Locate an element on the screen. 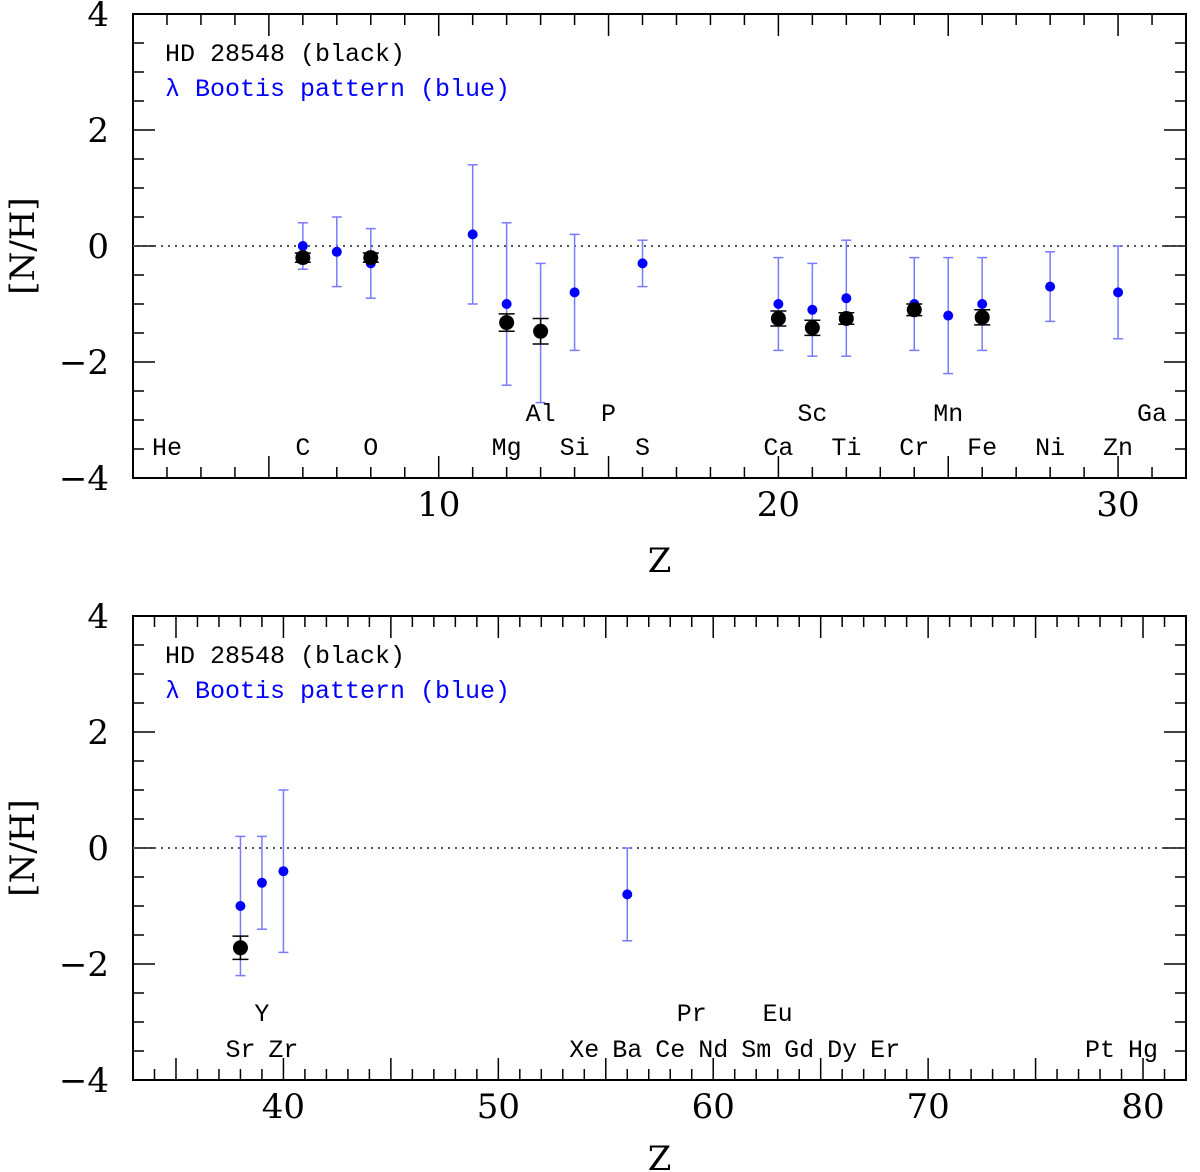  element-label: Mn is located at coordinates (948, 414).